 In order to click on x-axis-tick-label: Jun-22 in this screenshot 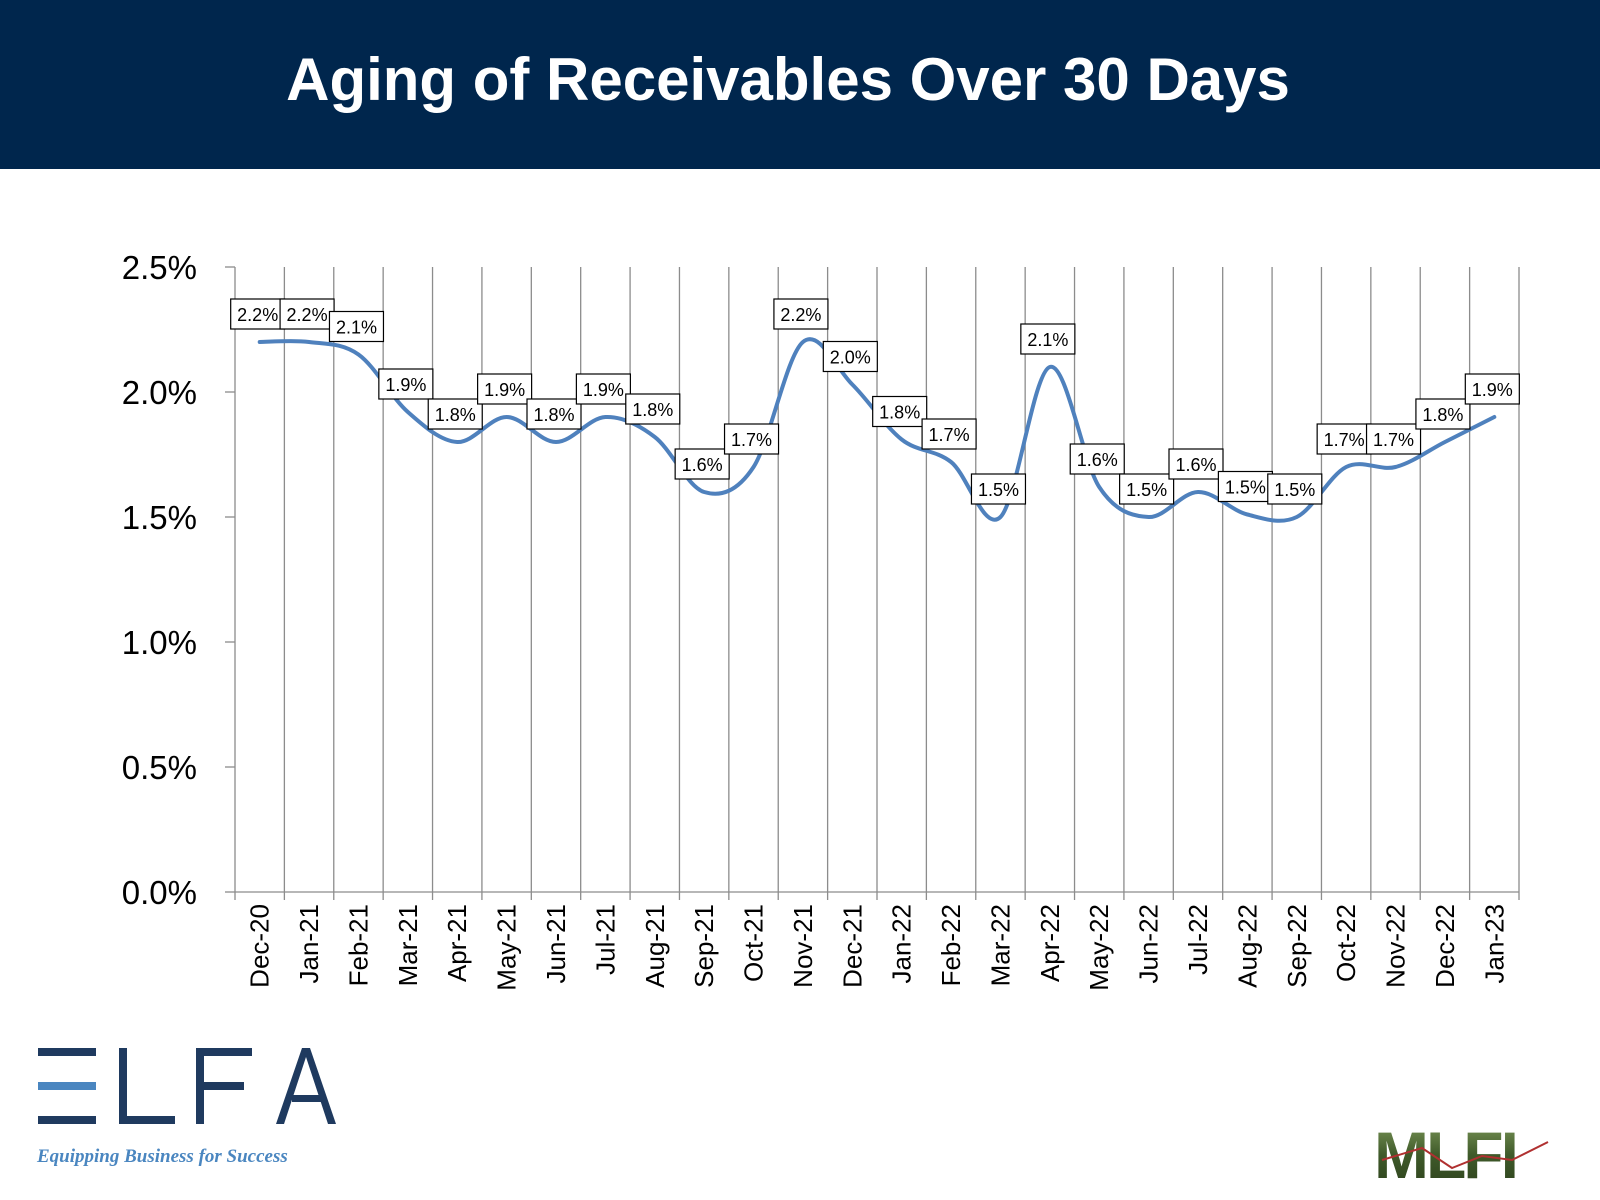, I will do `click(1149, 944)`.